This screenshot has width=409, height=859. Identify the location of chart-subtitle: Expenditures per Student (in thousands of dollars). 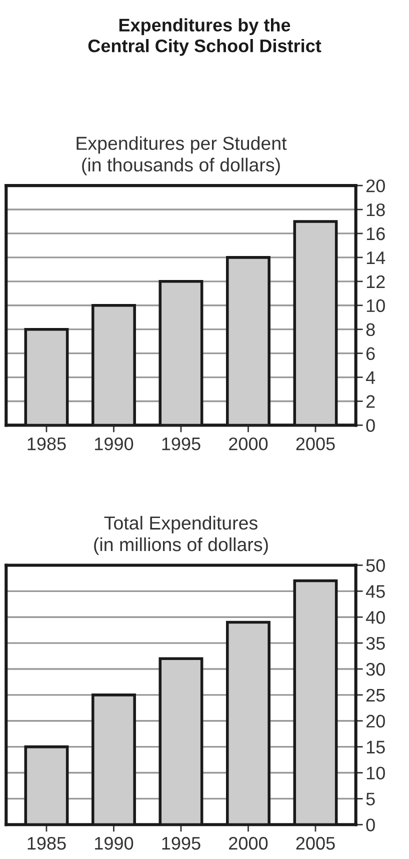
(181, 156).